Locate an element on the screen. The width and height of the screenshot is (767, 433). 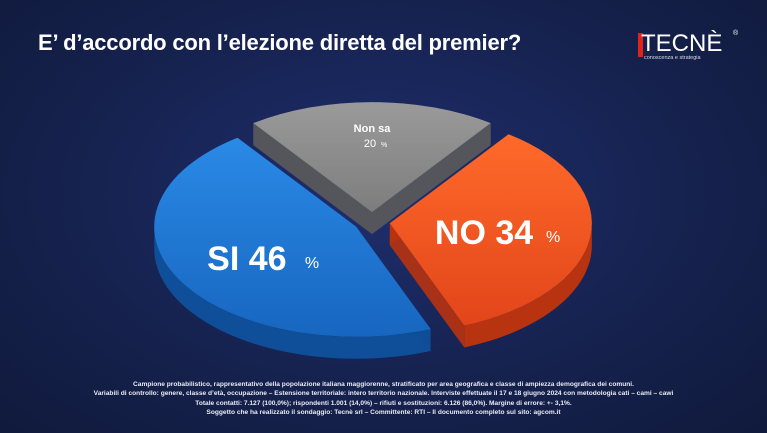
logo-tagline: conoscenza e strategia is located at coordinates (672, 58).